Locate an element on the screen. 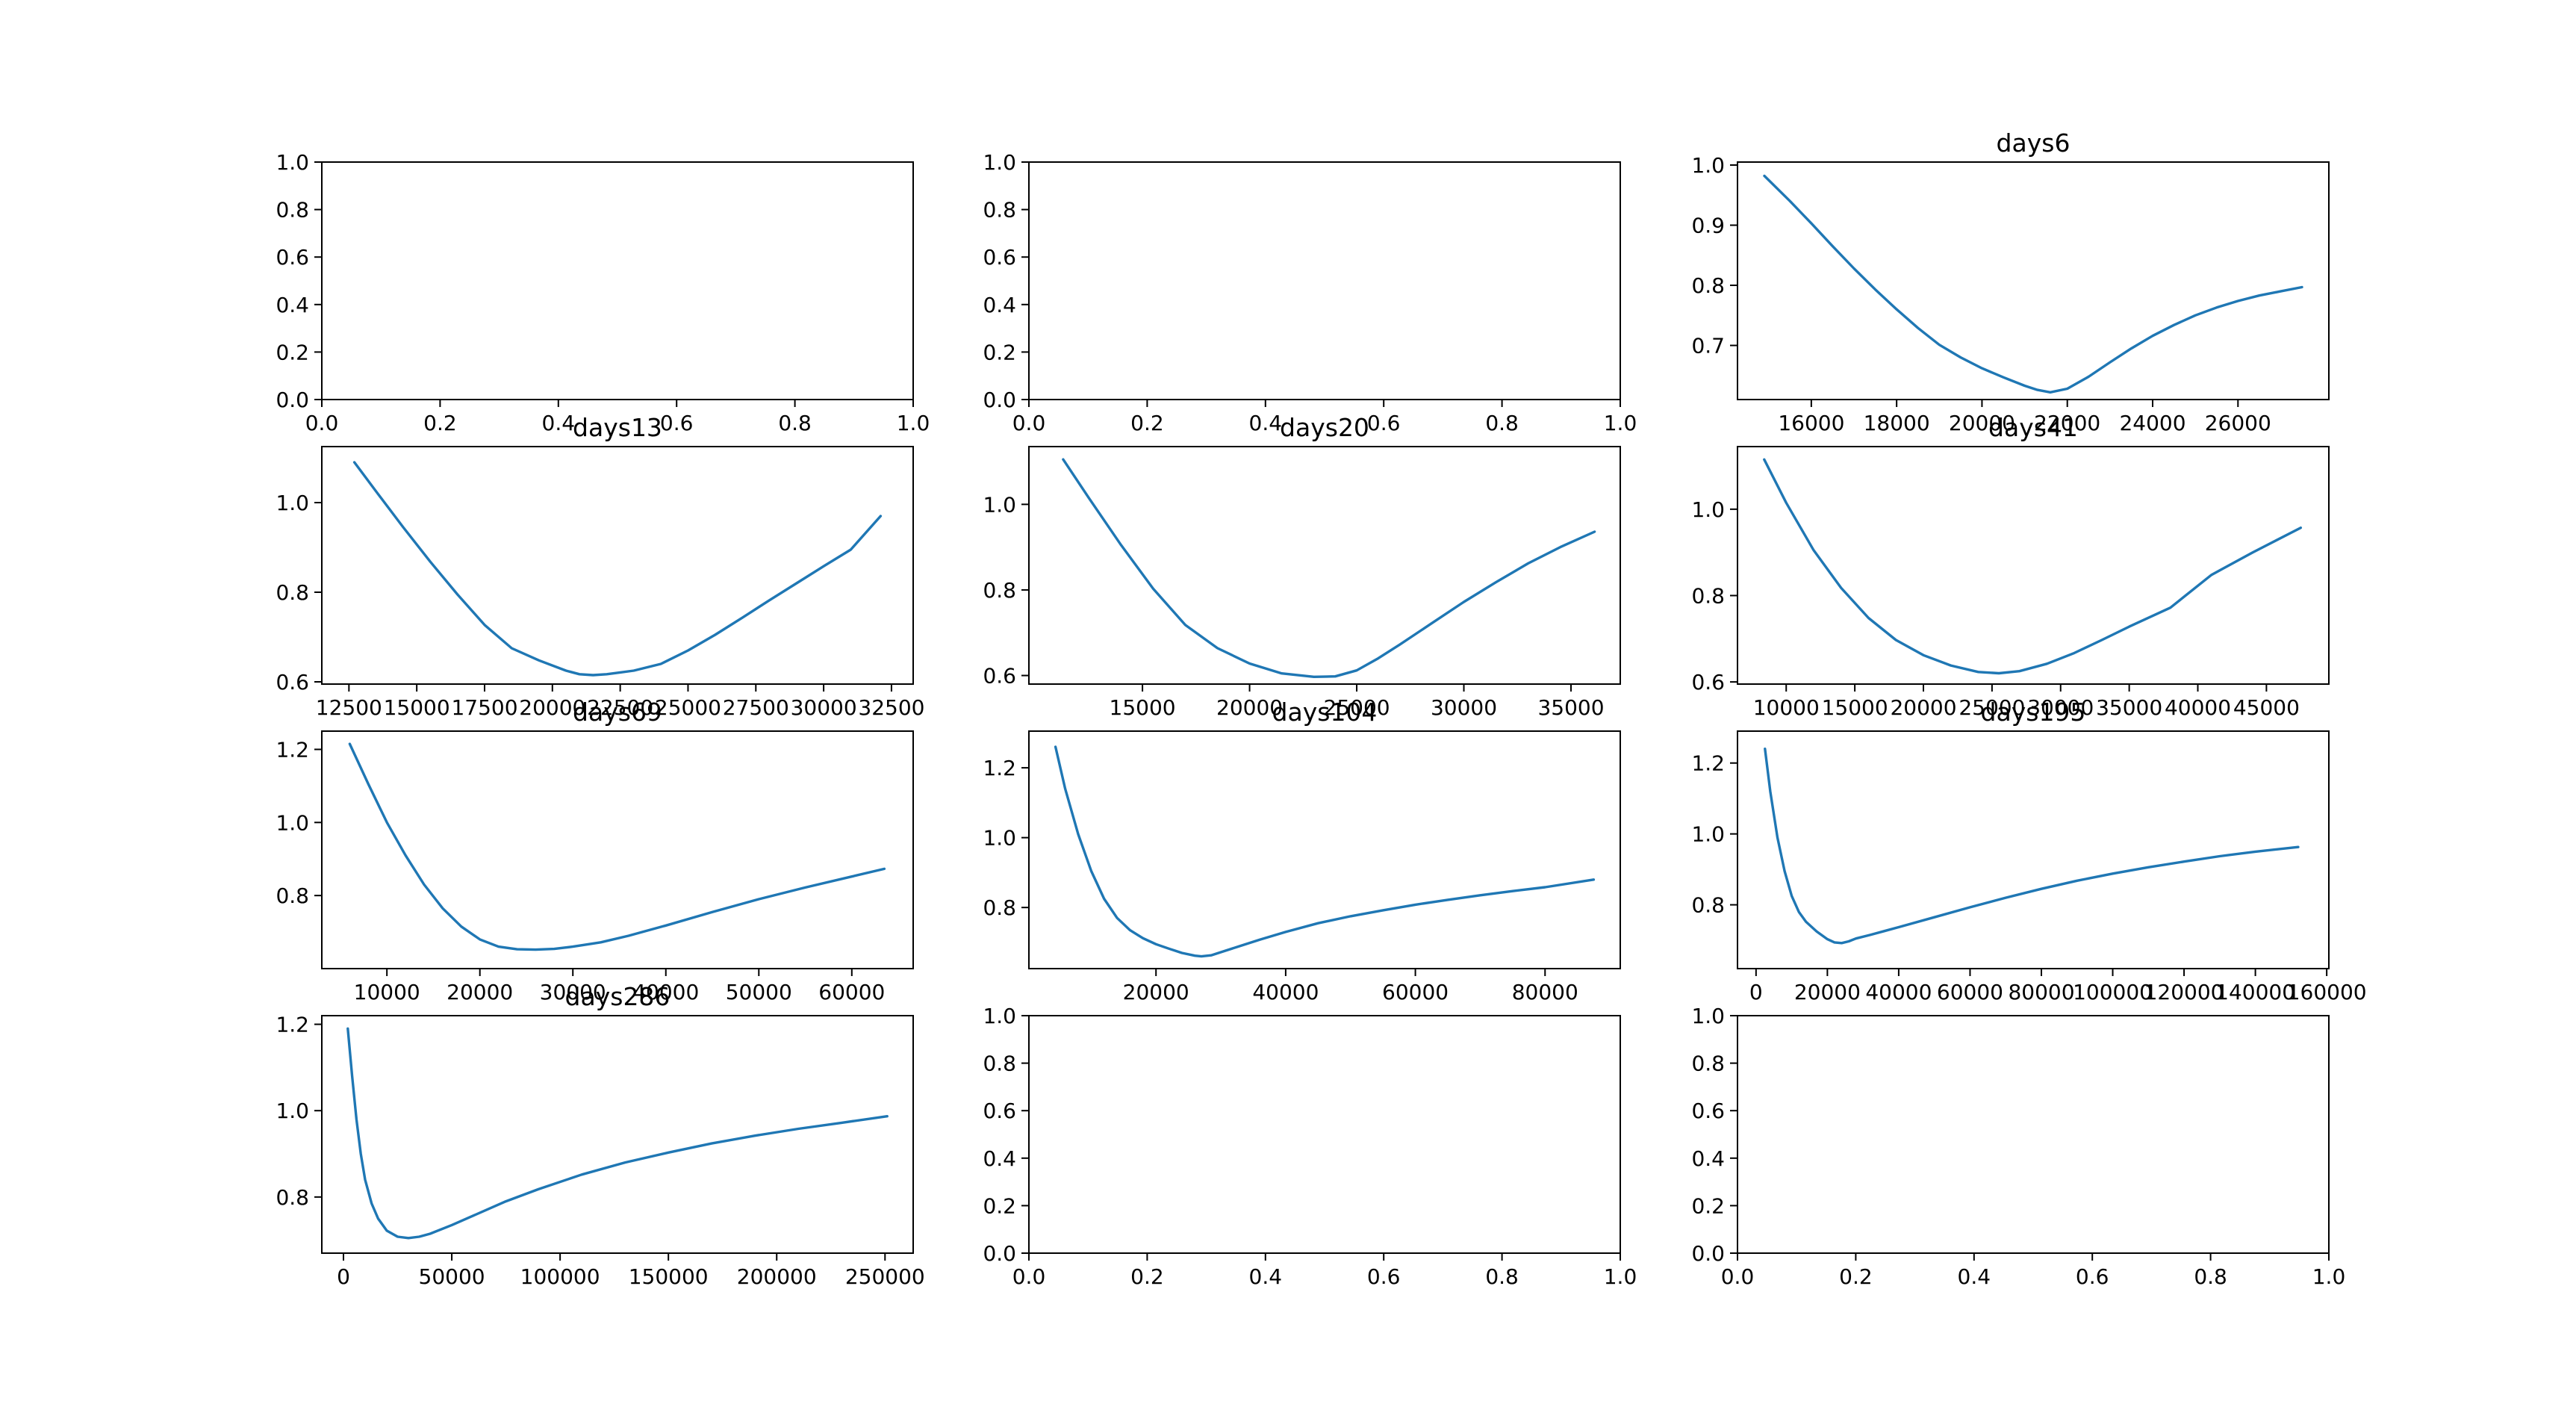 This screenshot has width=2576, height=1404. x-tick-label: 100000 is located at coordinates (560, 1277).